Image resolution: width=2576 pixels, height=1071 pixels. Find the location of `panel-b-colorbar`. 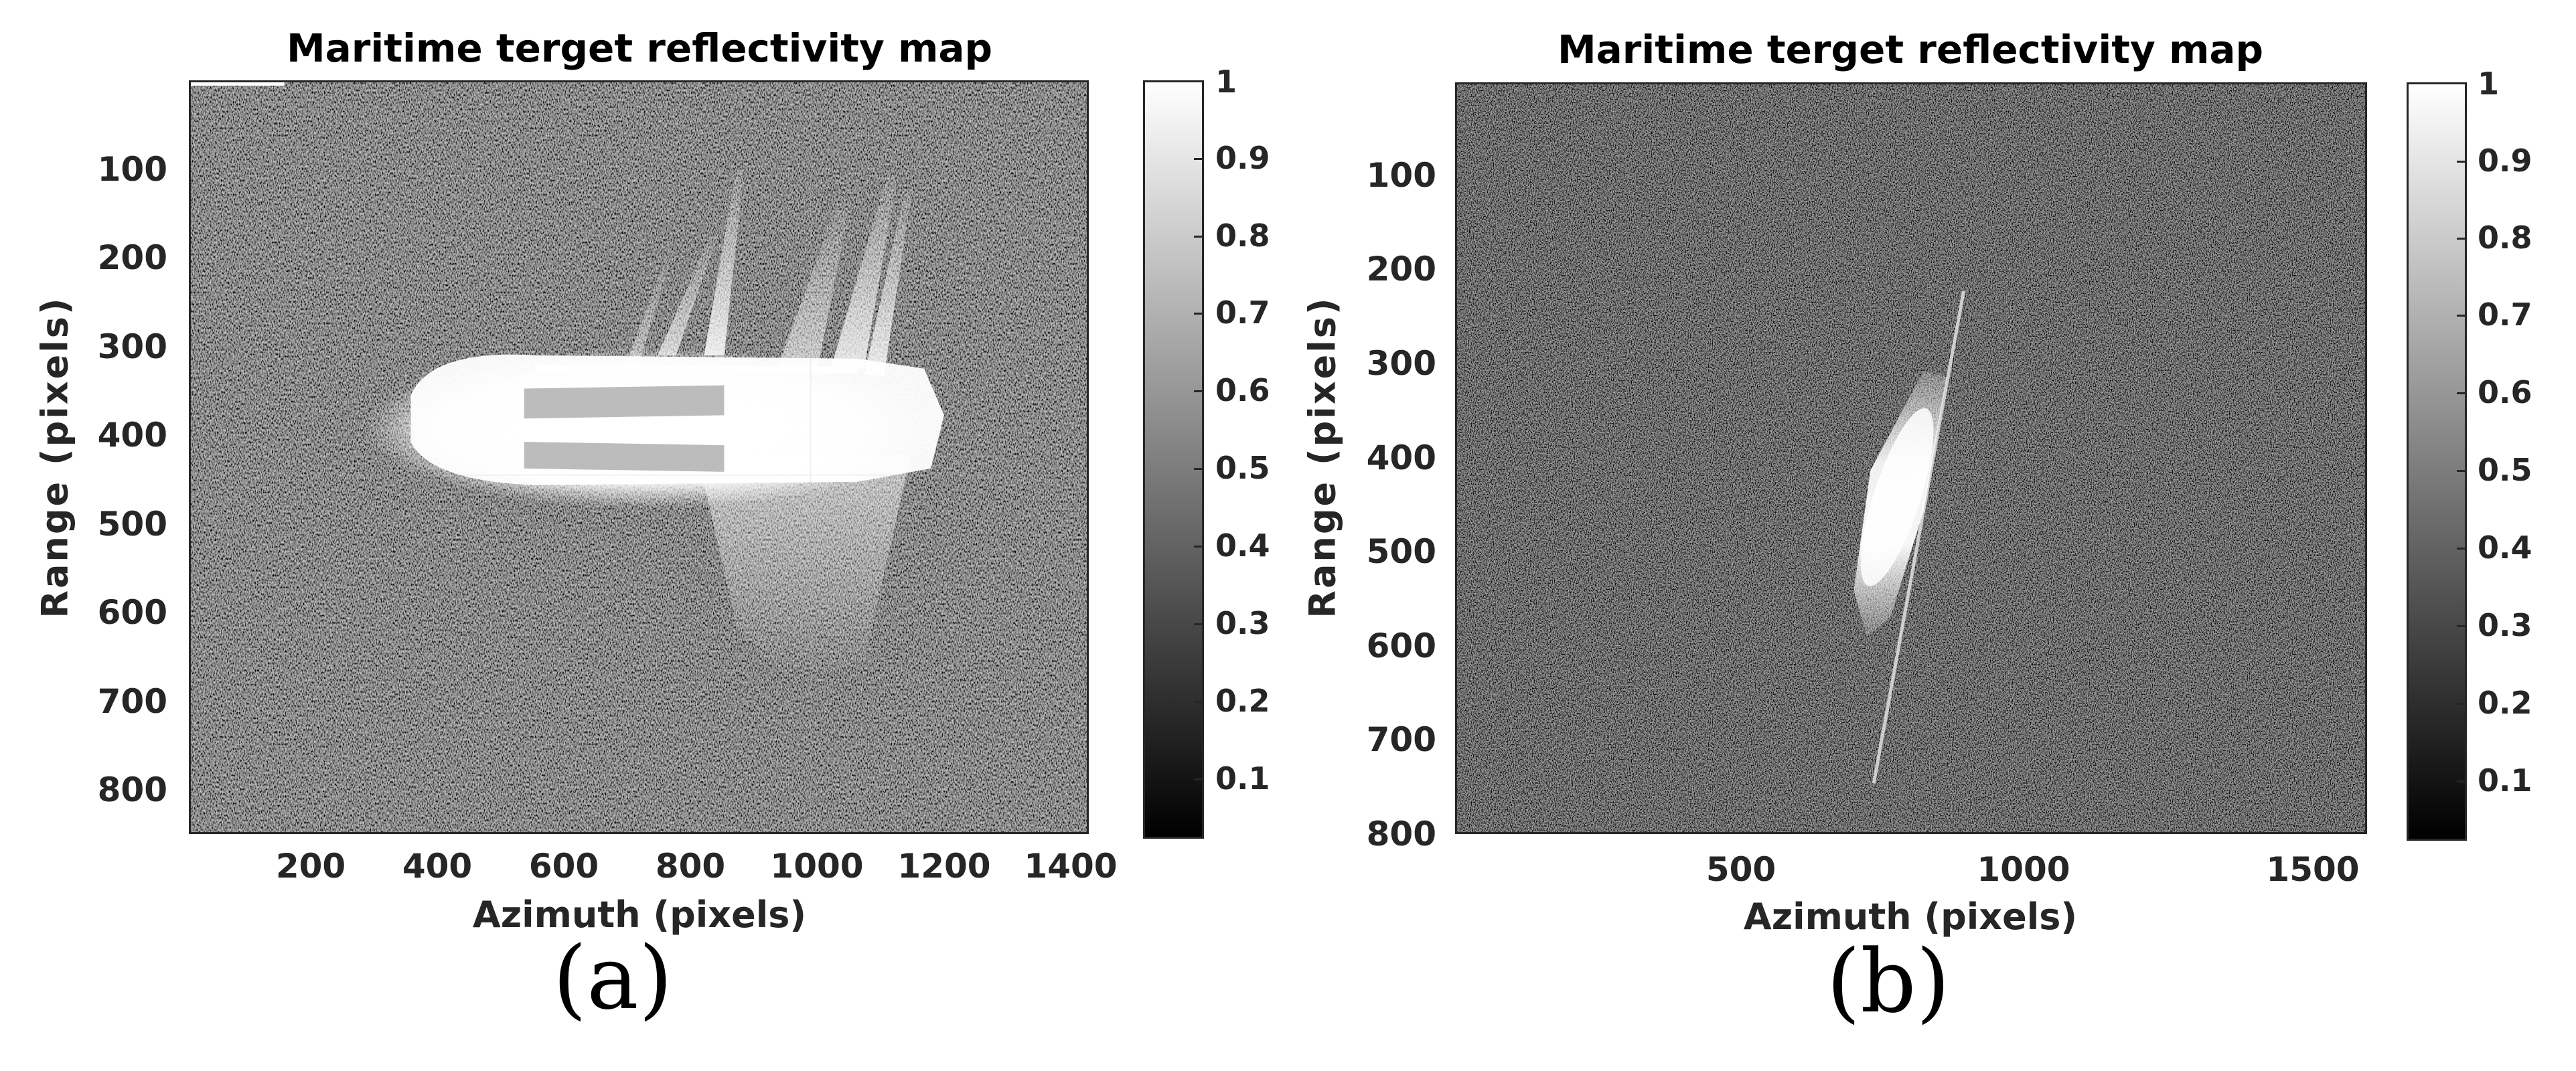

panel-b-colorbar is located at coordinates (2437, 462).